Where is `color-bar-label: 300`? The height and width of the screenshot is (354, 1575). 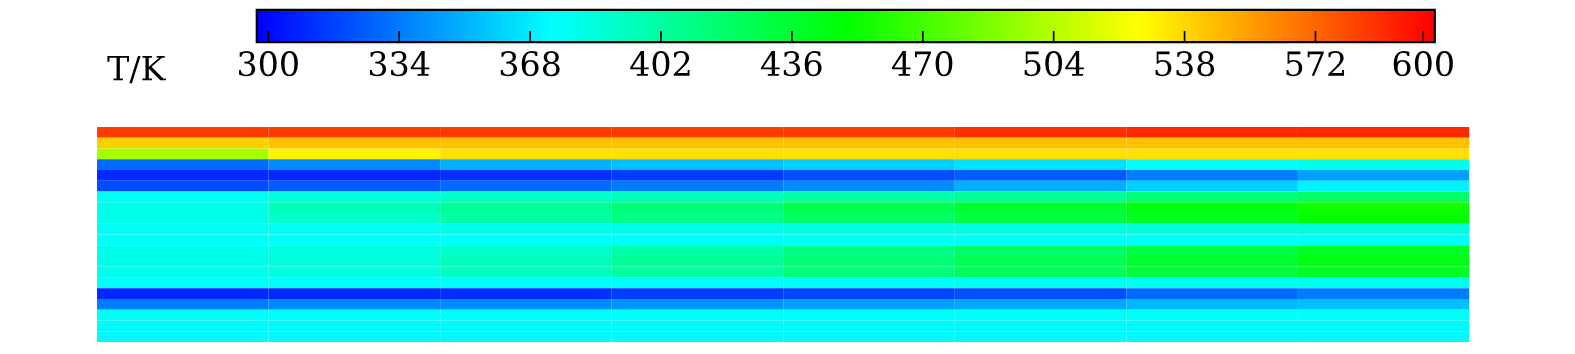 color-bar-label: 300 is located at coordinates (268, 64).